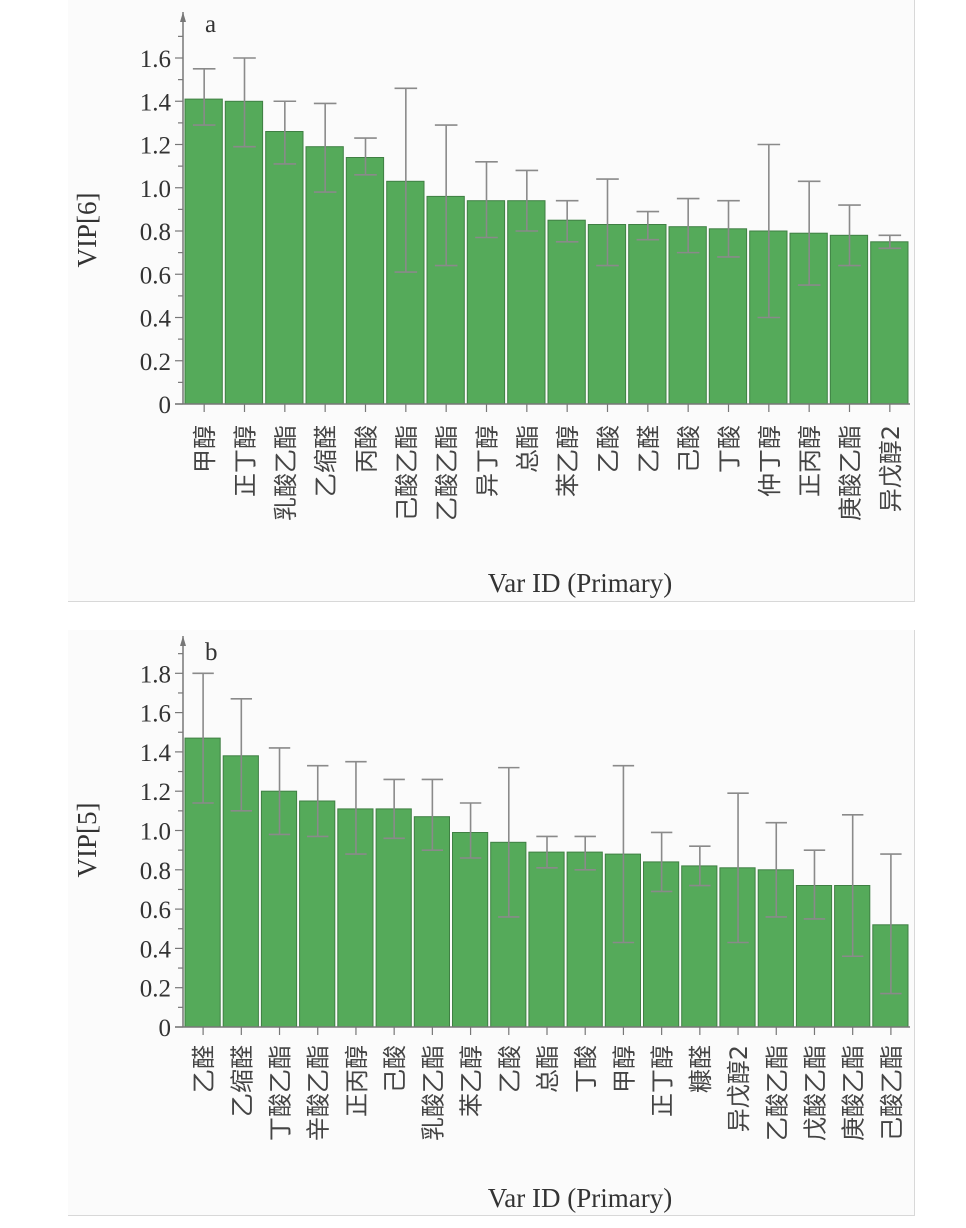 The width and height of the screenshot is (966, 1228). Describe the element at coordinates (211, 652) in the screenshot. I see `panel-label: b` at that location.